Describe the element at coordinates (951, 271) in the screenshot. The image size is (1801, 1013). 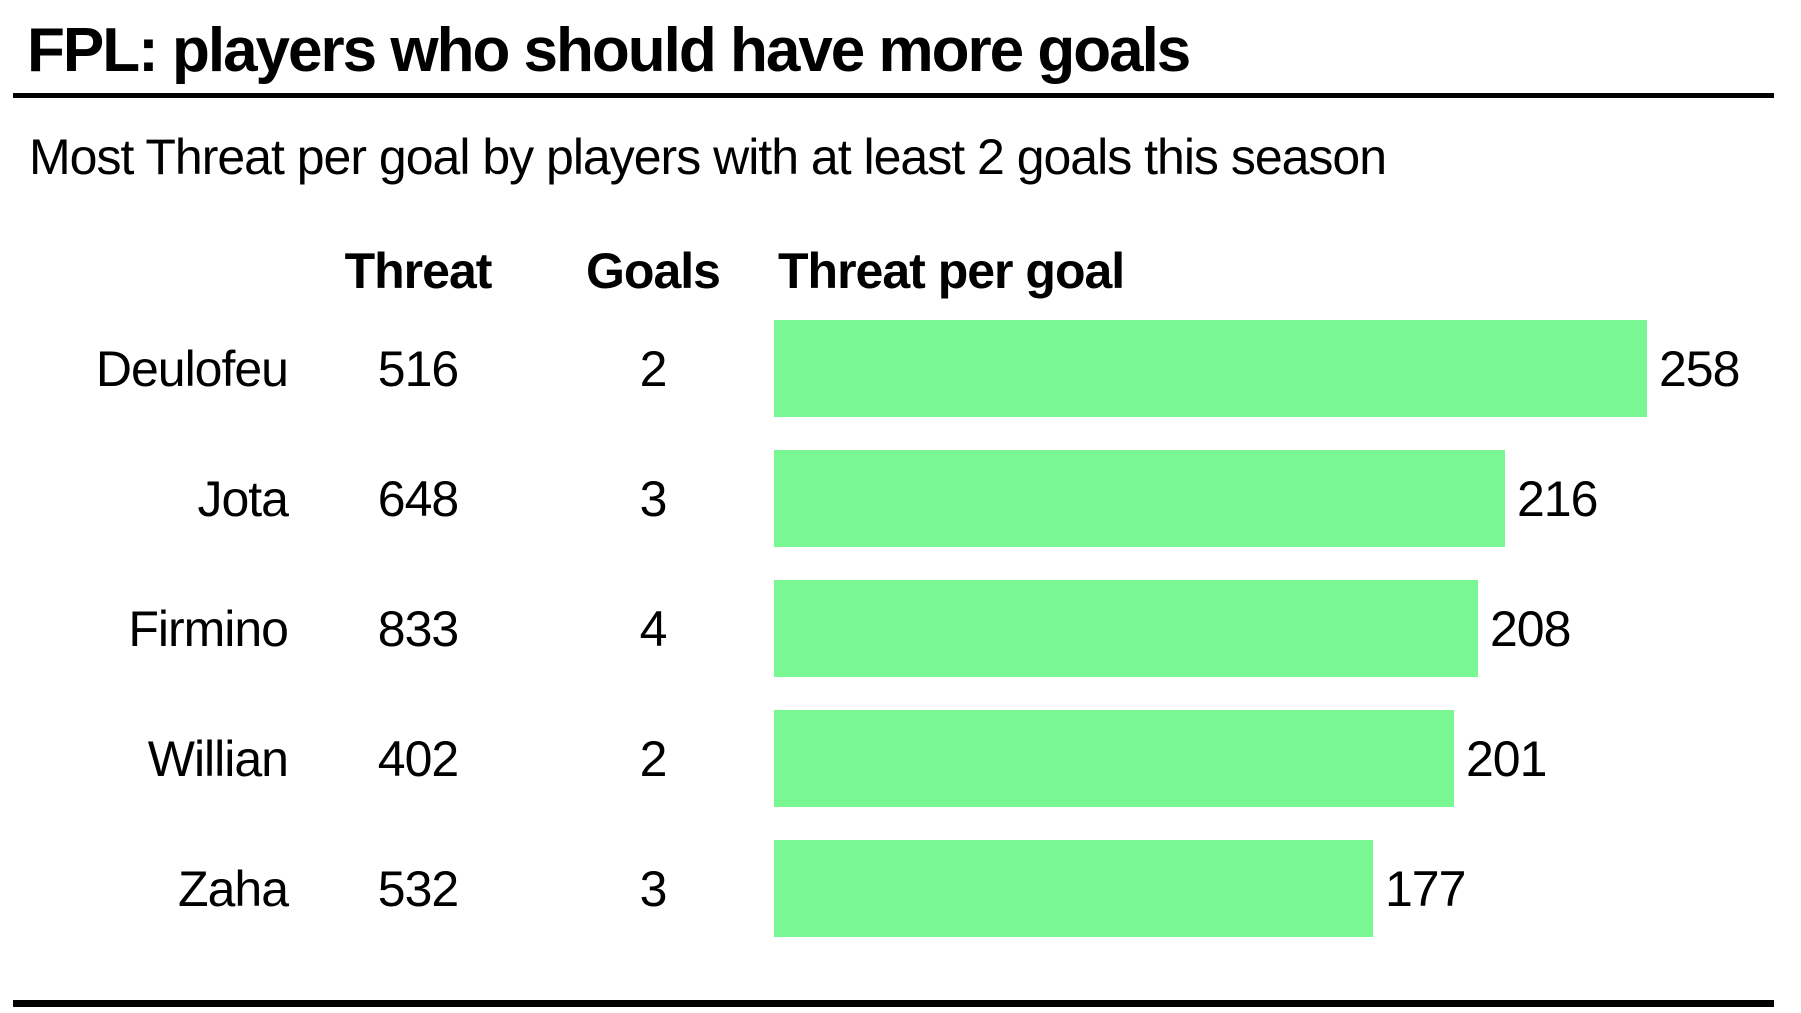
I see `column-header-threat-per-goal: Threat per goal` at that location.